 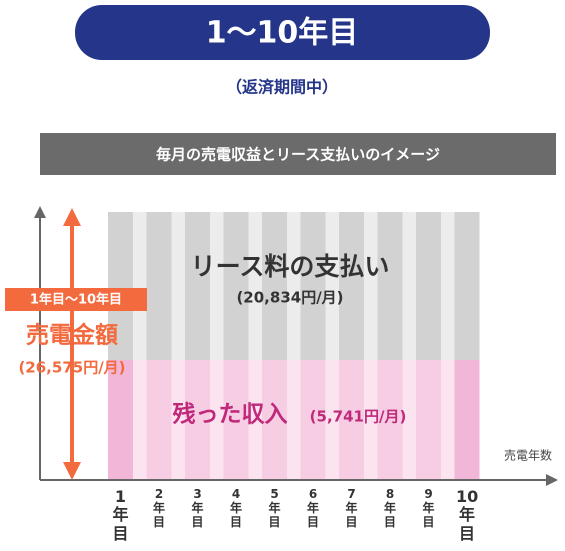 What do you see at coordinates (428, 508) in the screenshot?
I see `column-label: 9年目` at bounding box center [428, 508].